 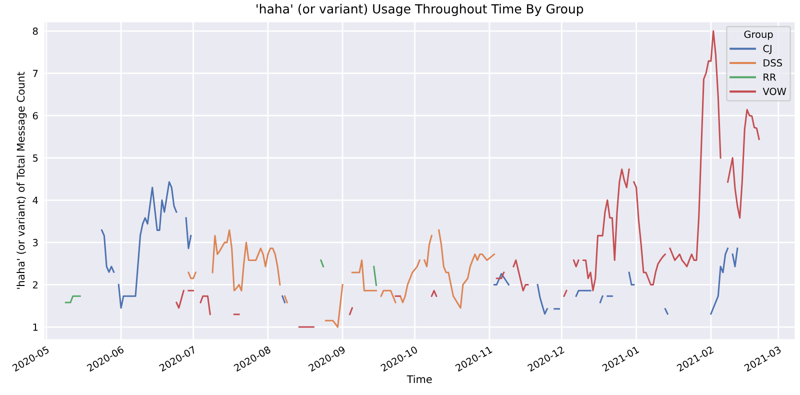 I want to click on chart-title: 'haha' (or variant) Usage Throughout Time By Group, so click(x=420, y=10).